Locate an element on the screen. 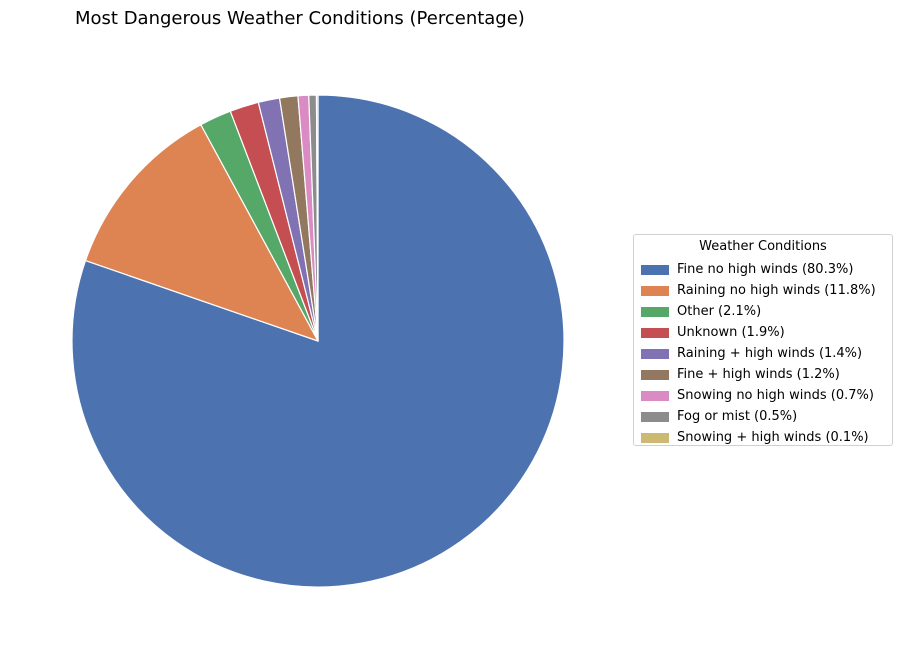  legend-label: Raining + high winds (1.4%) is located at coordinates (770, 353).